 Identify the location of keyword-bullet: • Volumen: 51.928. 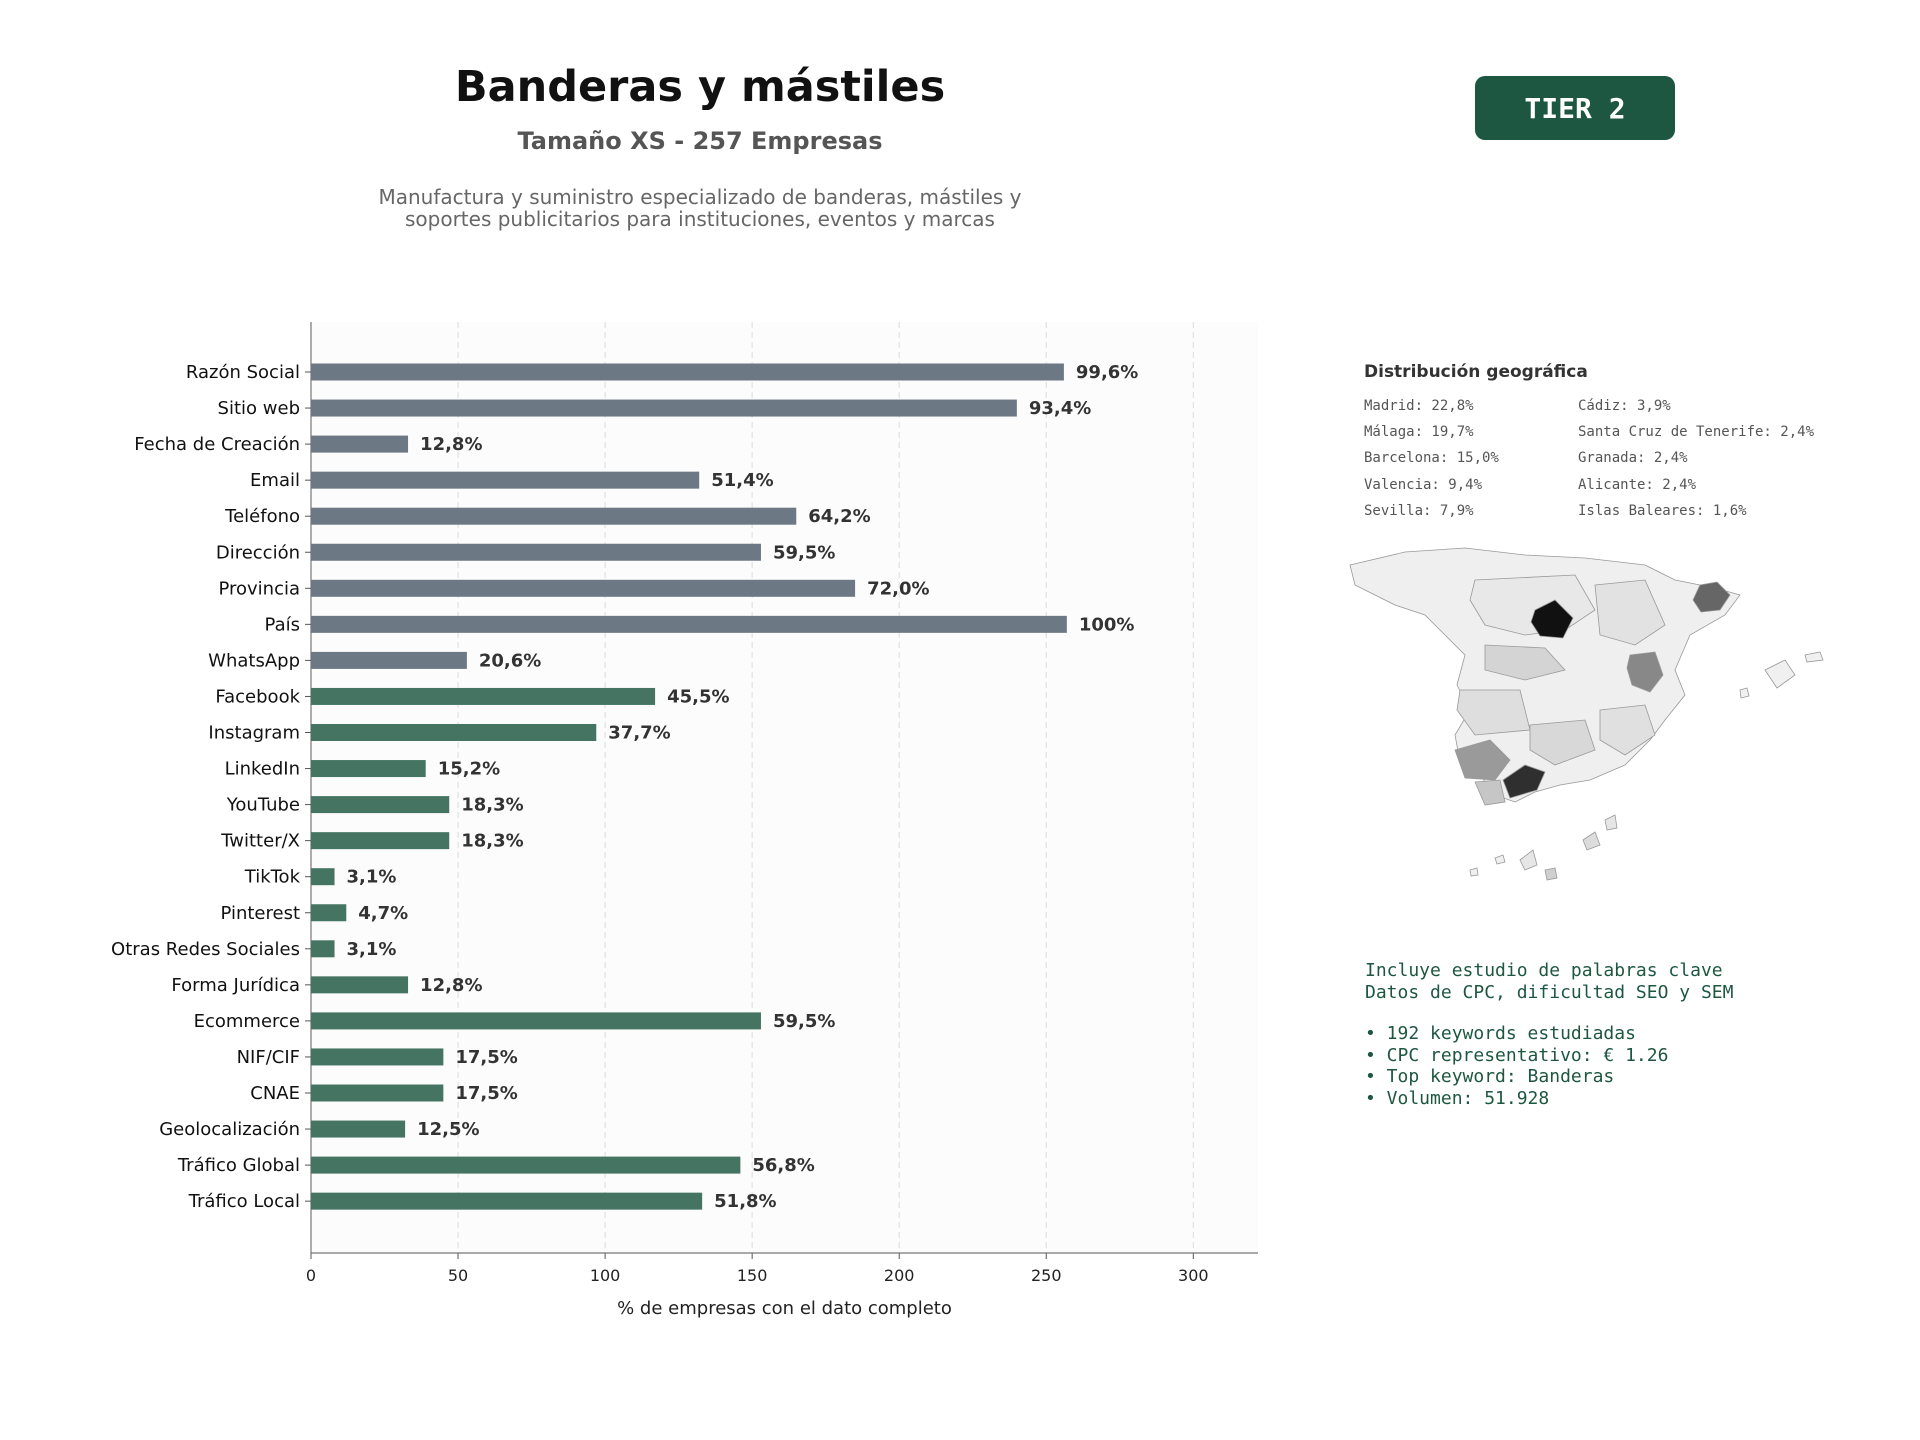
(1457, 1098).